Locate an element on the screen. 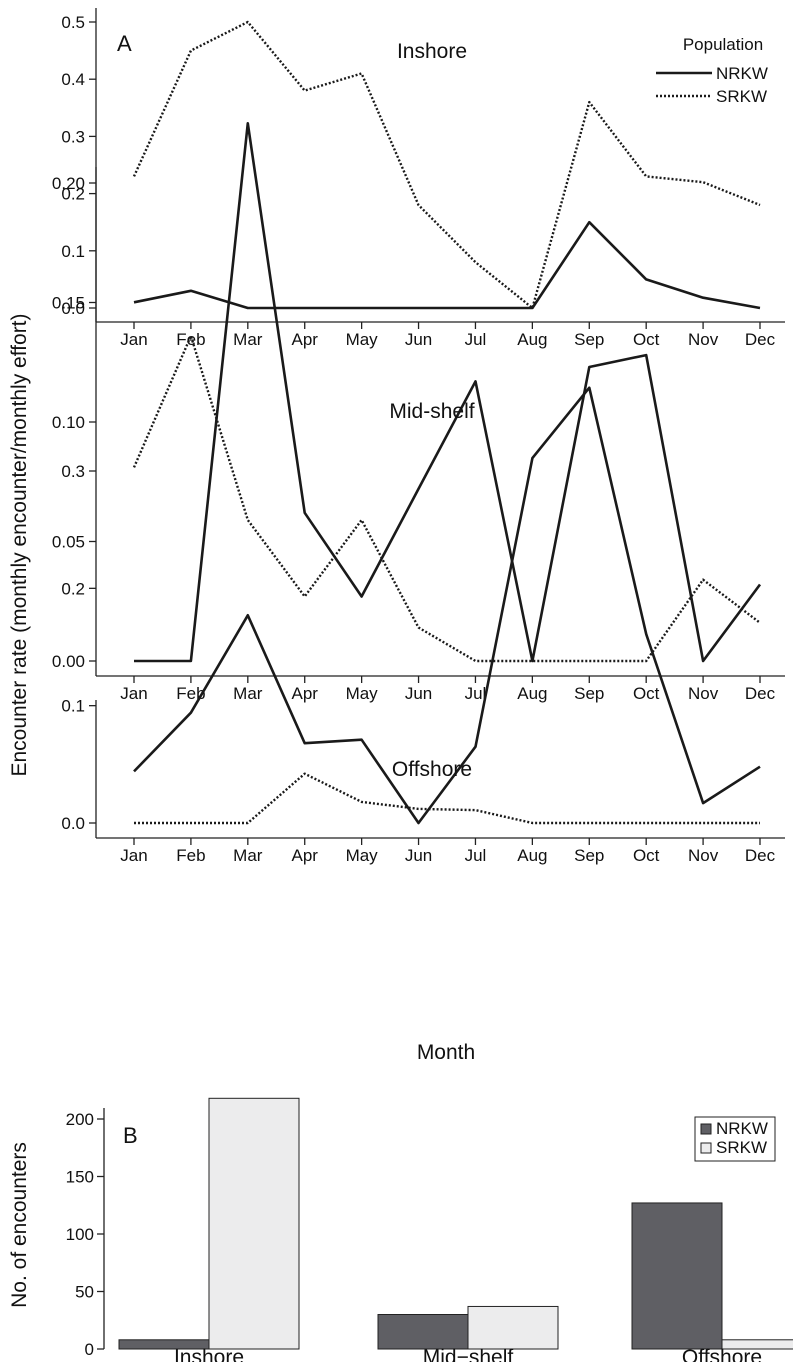 The image size is (793, 1362). bar-category-label: Mid−shelf is located at coordinates (468, 1354).